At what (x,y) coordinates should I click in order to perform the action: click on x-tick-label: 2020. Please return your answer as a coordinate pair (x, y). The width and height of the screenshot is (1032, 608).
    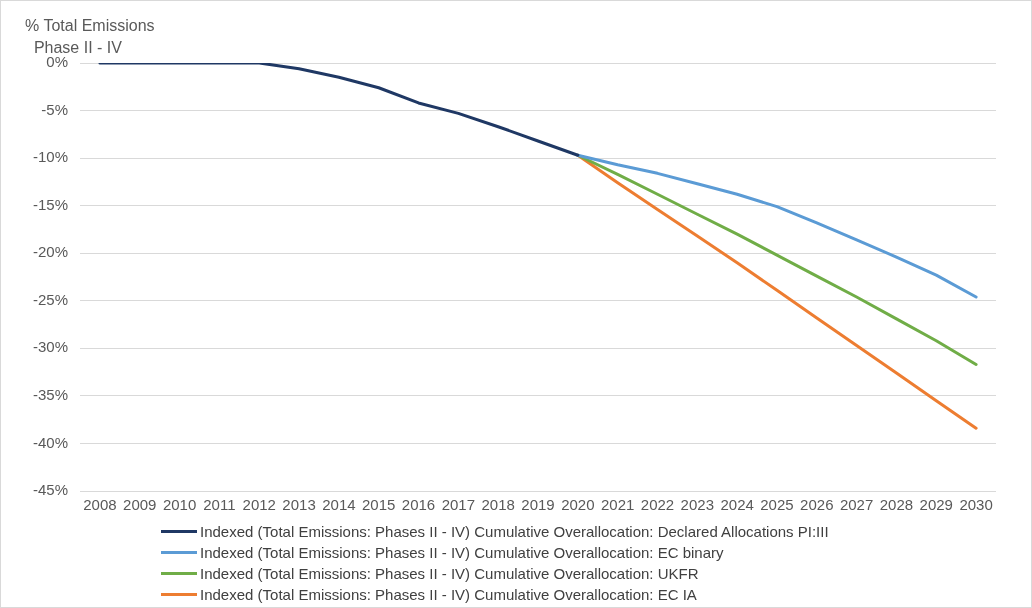
    Looking at the image, I should click on (578, 505).